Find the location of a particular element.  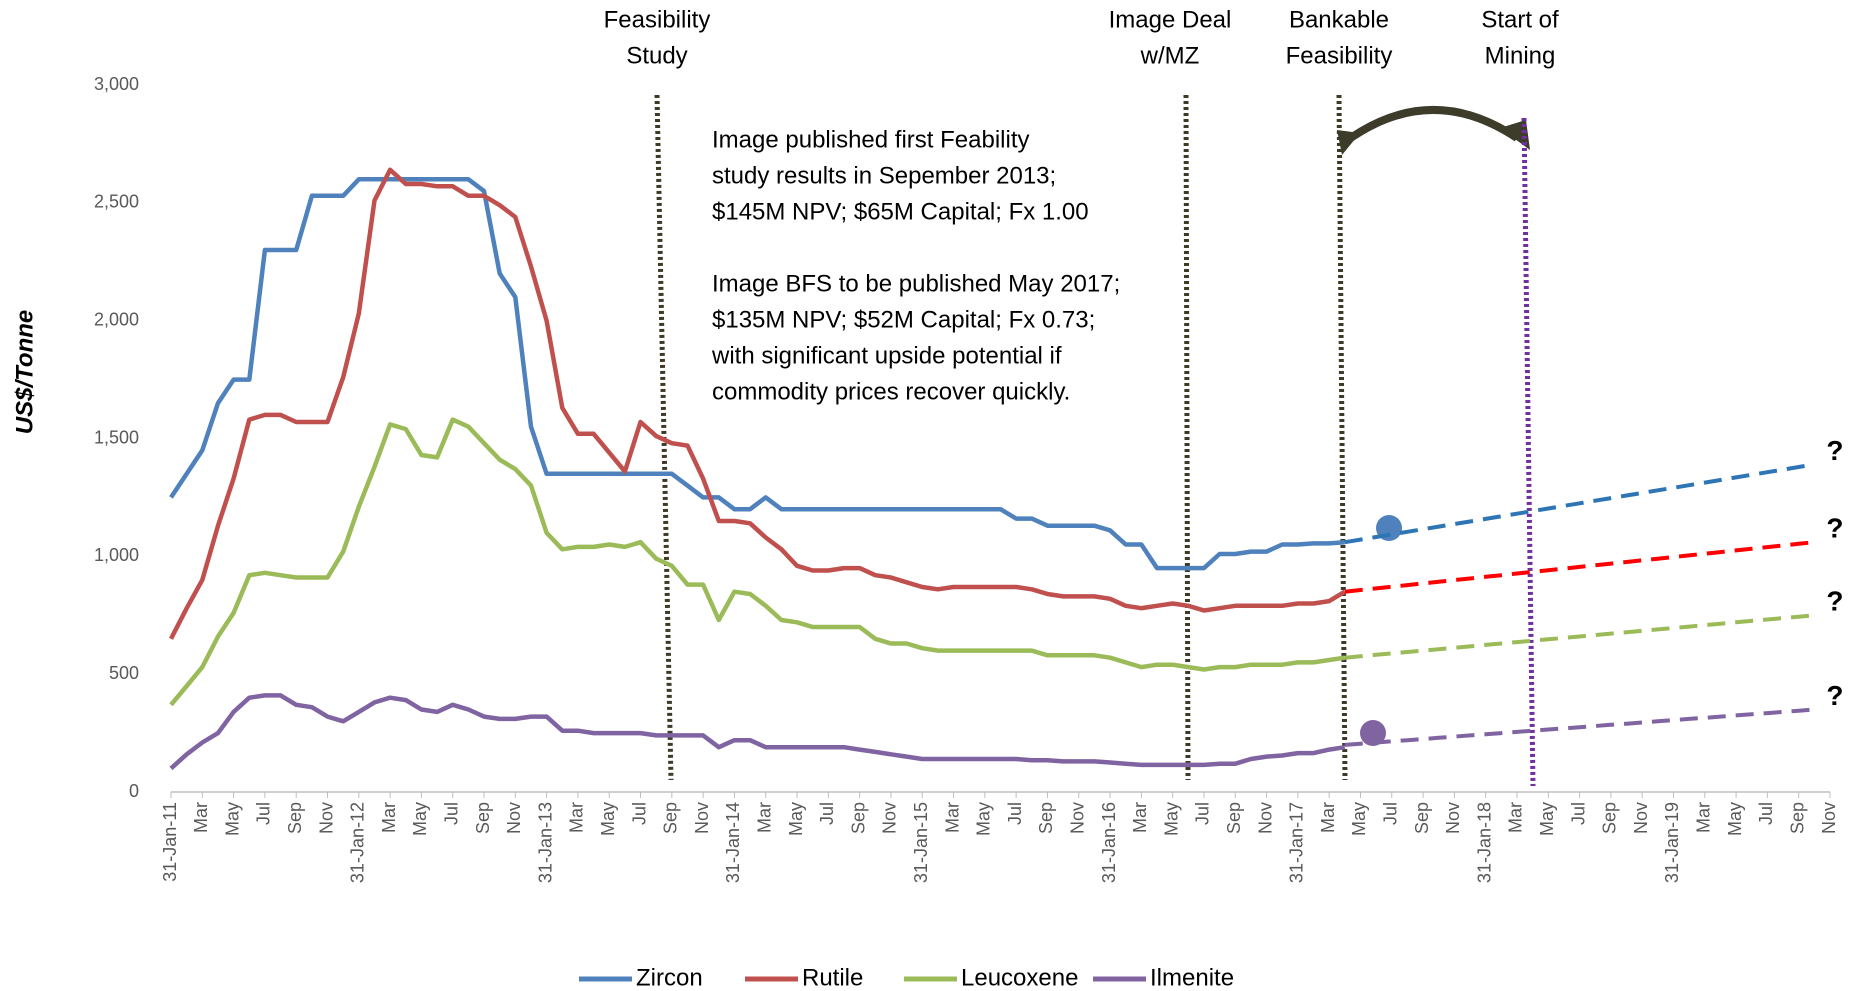

legend-label: Zircon is located at coordinates (669, 977).